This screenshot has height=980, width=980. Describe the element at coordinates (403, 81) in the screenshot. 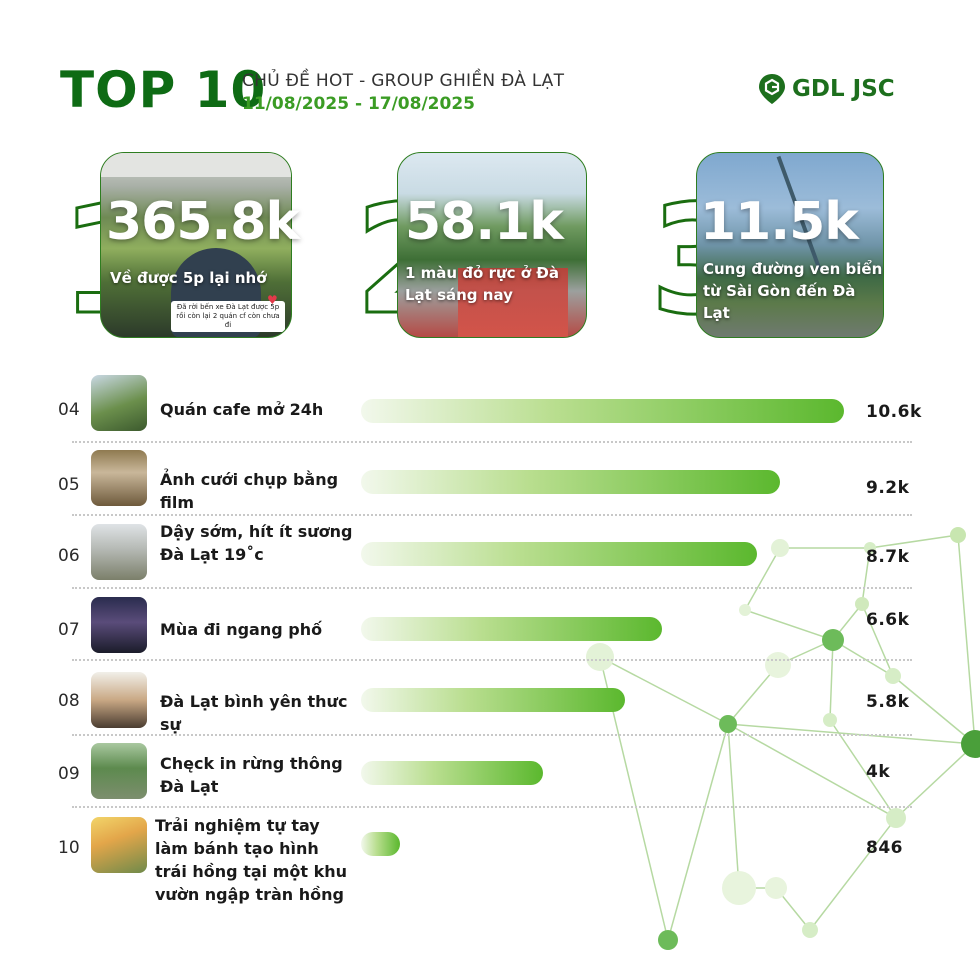

I see `page-subtitle: CHỦ ĐỀ HOT - GROUP GHIỀN ĐÀ LẠT` at that location.